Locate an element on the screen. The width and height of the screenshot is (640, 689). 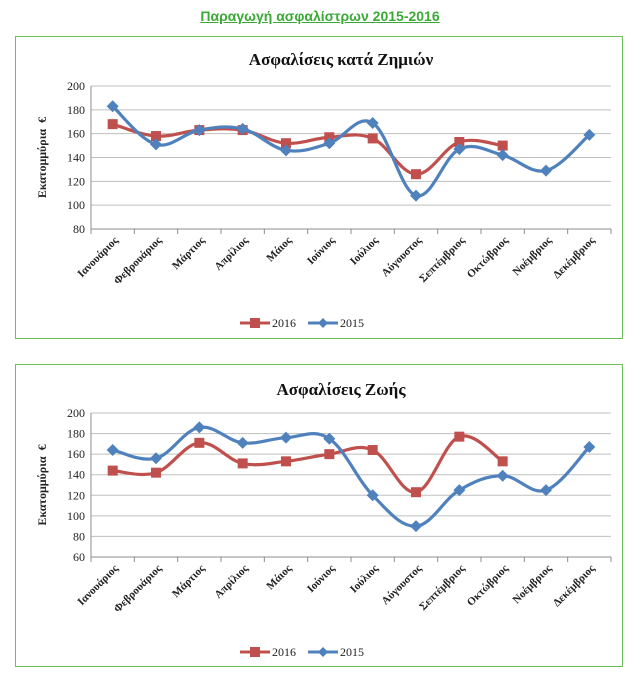
line-2015 is located at coordinates (351, 476).